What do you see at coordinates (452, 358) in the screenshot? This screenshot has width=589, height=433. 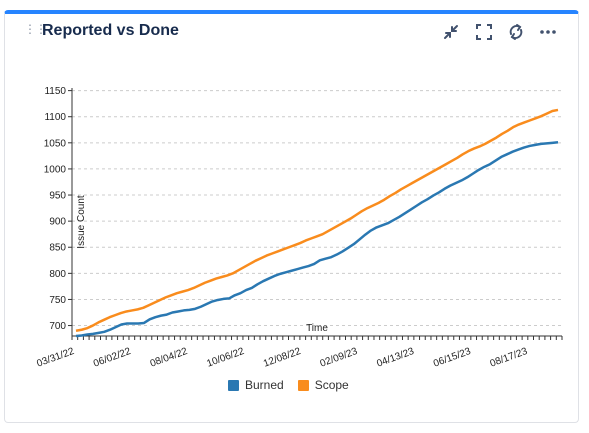 I see `x-tick-label: 06/15/23` at bounding box center [452, 358].